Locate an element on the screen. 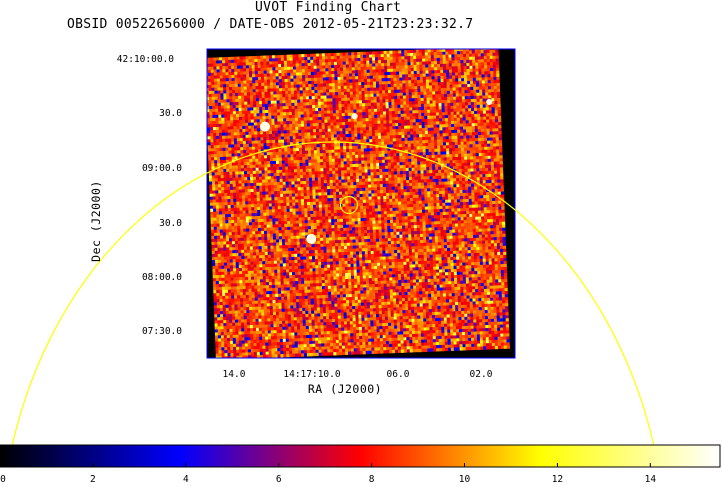 This screenshot has height=487, width=722. y-tick-labels: 42:10:00.0 30.0 09:00.0 30.0 08:00.0 07:30.0 is located at coordinates (149, 195).